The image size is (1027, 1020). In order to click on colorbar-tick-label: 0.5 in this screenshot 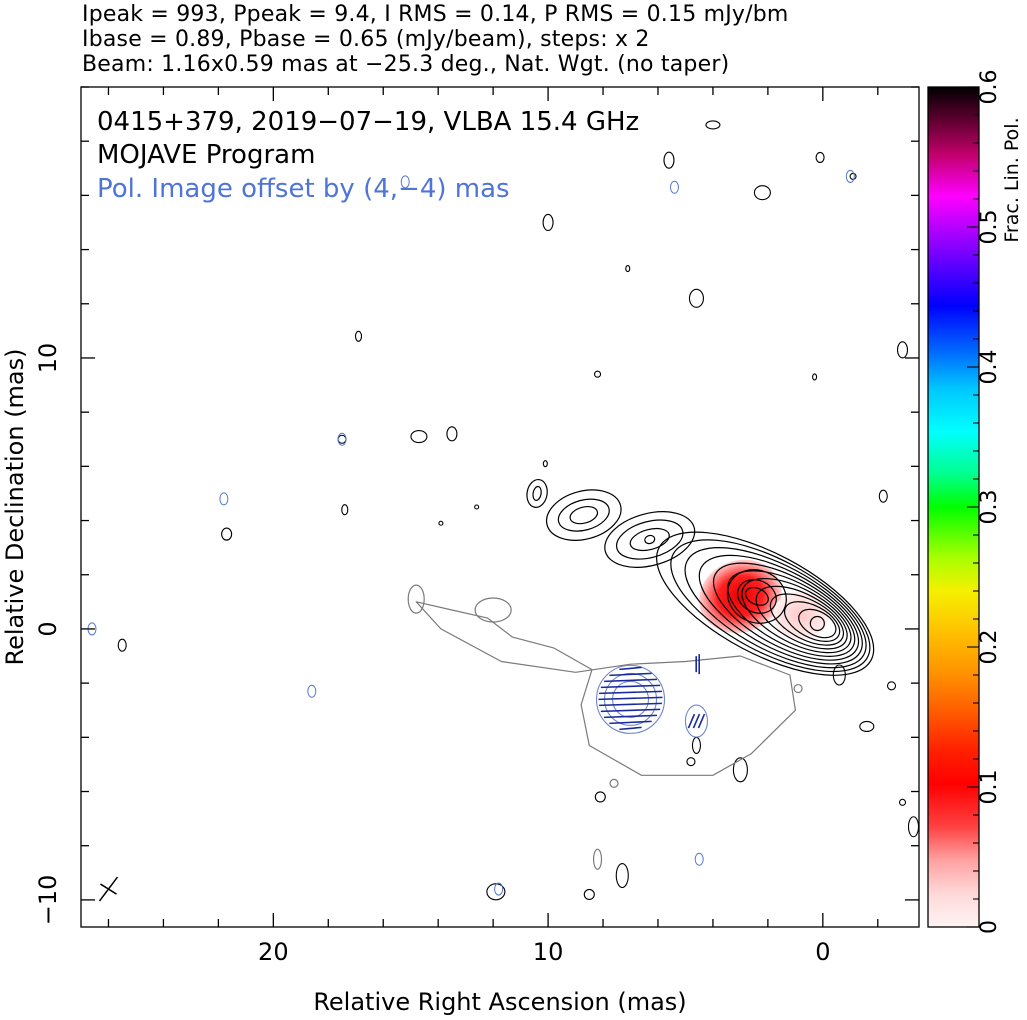, I will do `click(989, 227)`.